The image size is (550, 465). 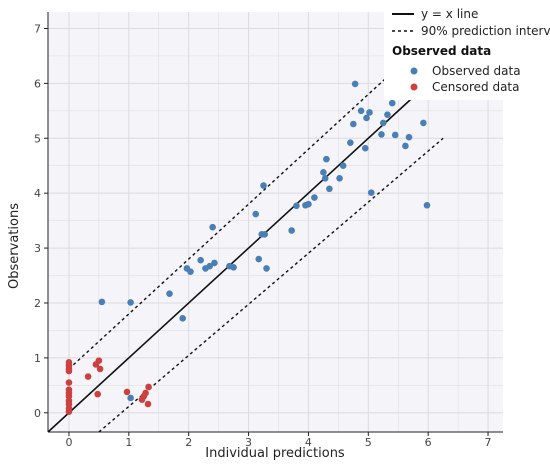 I want to click on x-tick-label: 5, so click(x=368, y=442).